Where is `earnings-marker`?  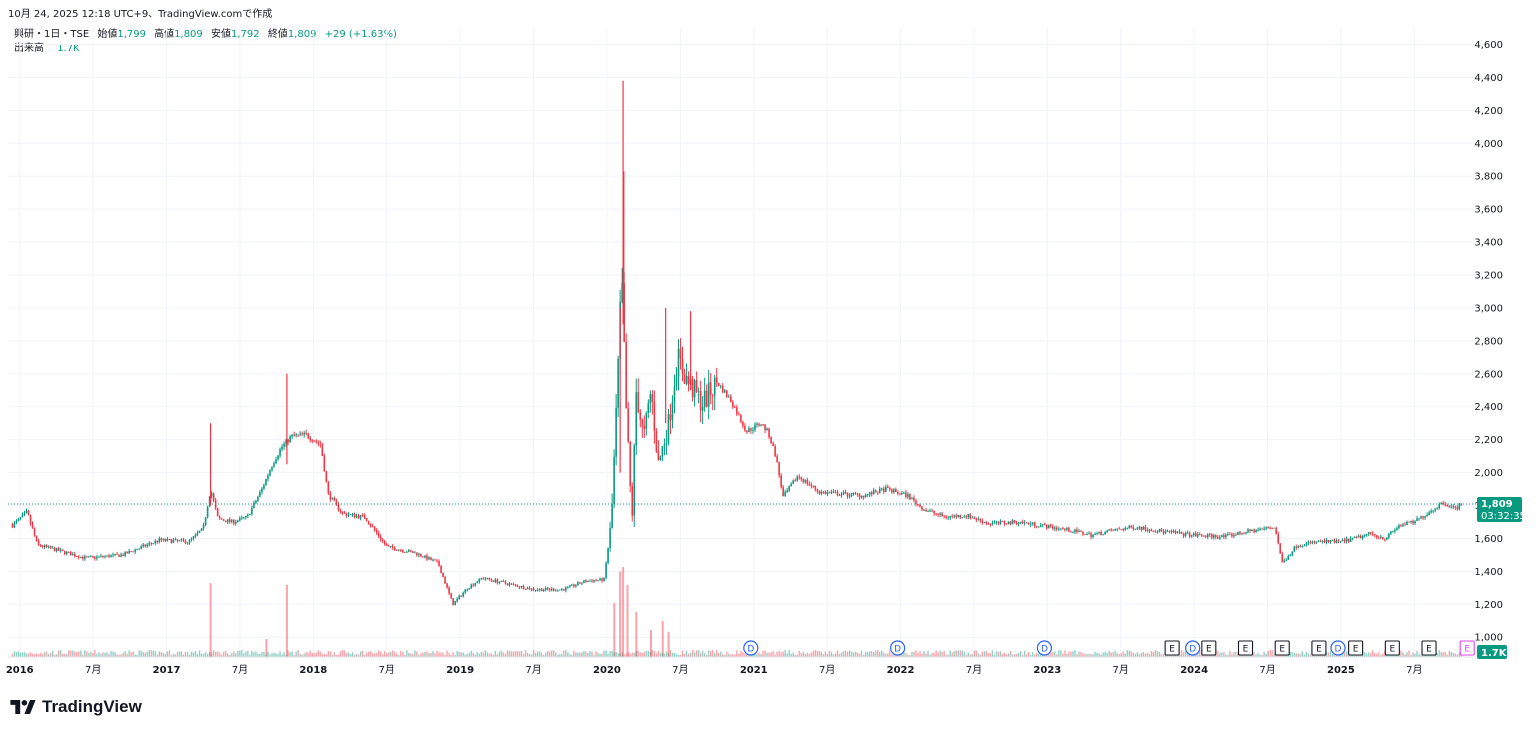
earnings-marker is located at coordinates (1245, 648).